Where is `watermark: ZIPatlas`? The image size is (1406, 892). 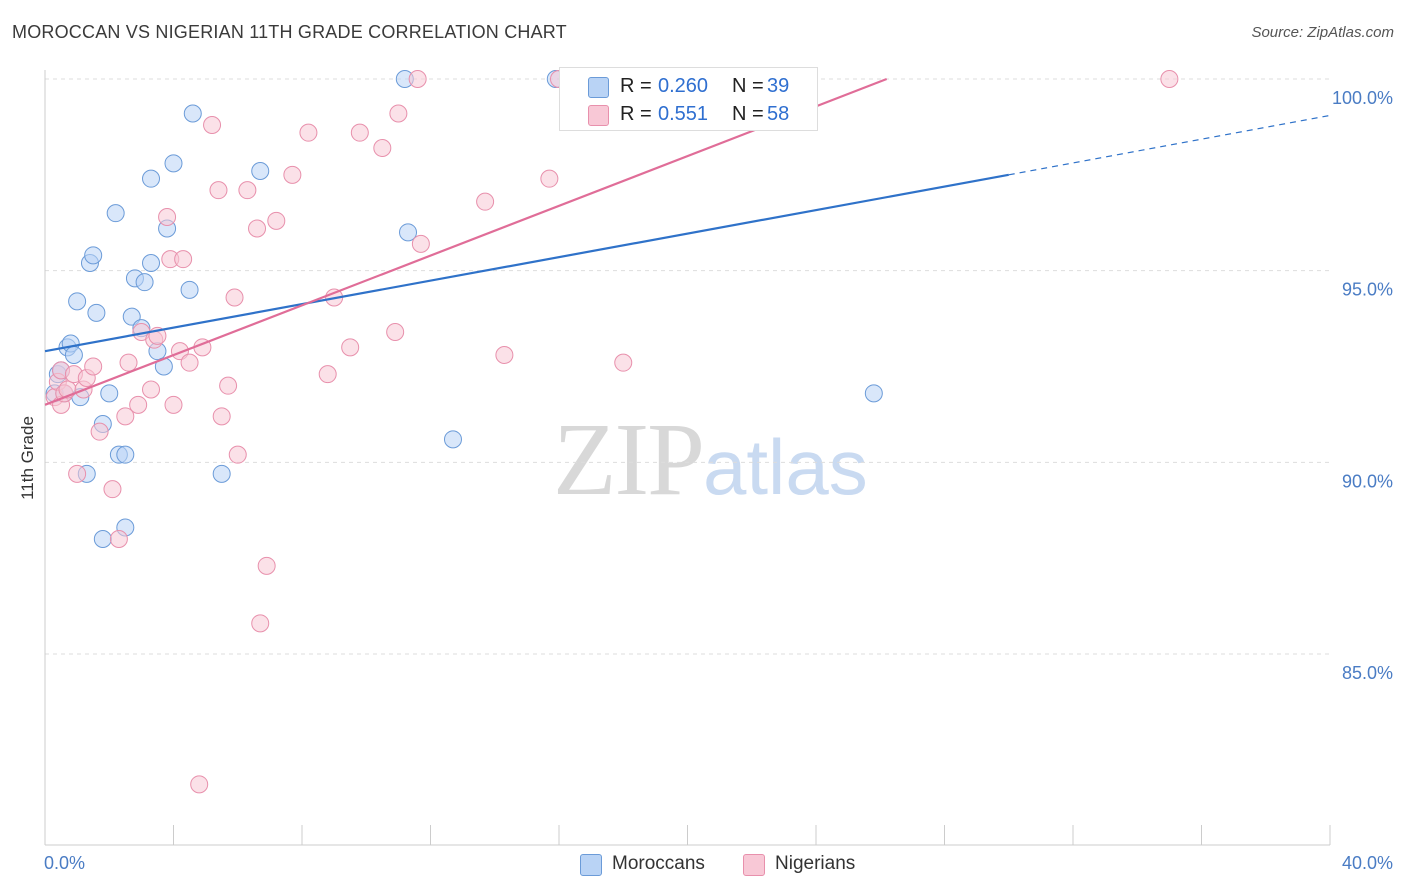
watermark: ZIPatlas is located at coordinates (710, 459).